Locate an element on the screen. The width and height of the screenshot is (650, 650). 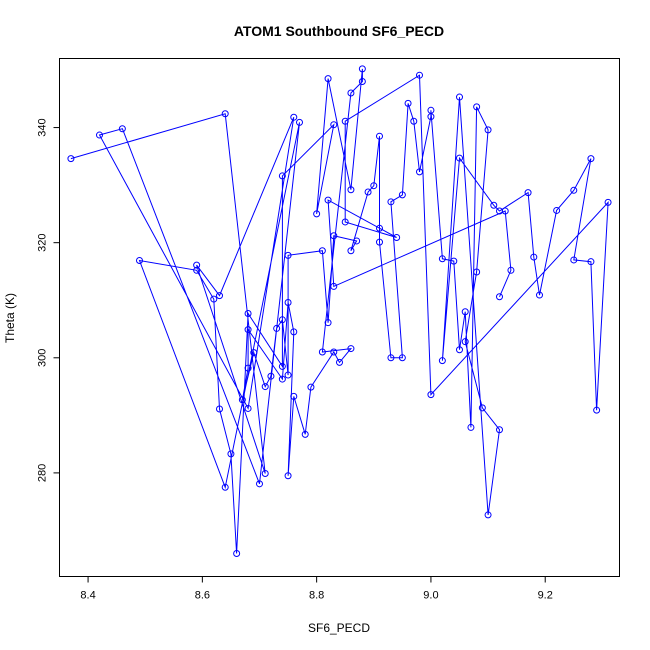
x-axis: 8.4 8.6 8.8 9.0 9.2 is located at coordinates (316, 589).